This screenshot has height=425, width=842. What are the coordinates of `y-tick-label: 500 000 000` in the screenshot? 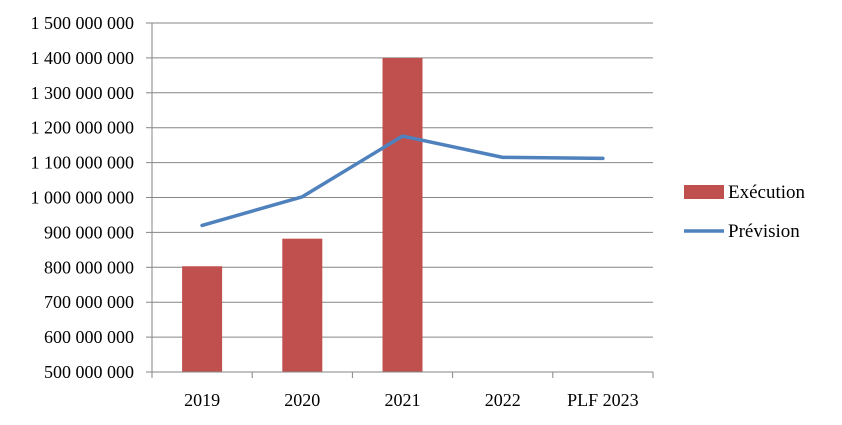 It's located at (89, 372).